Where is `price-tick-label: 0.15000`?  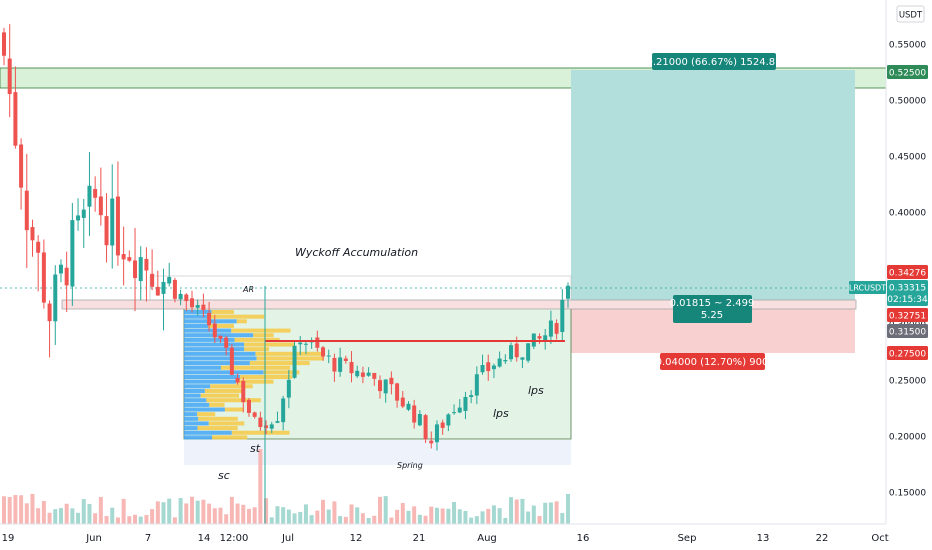 price-tick-label: 0.15000 is located at coordinates (907, 494).